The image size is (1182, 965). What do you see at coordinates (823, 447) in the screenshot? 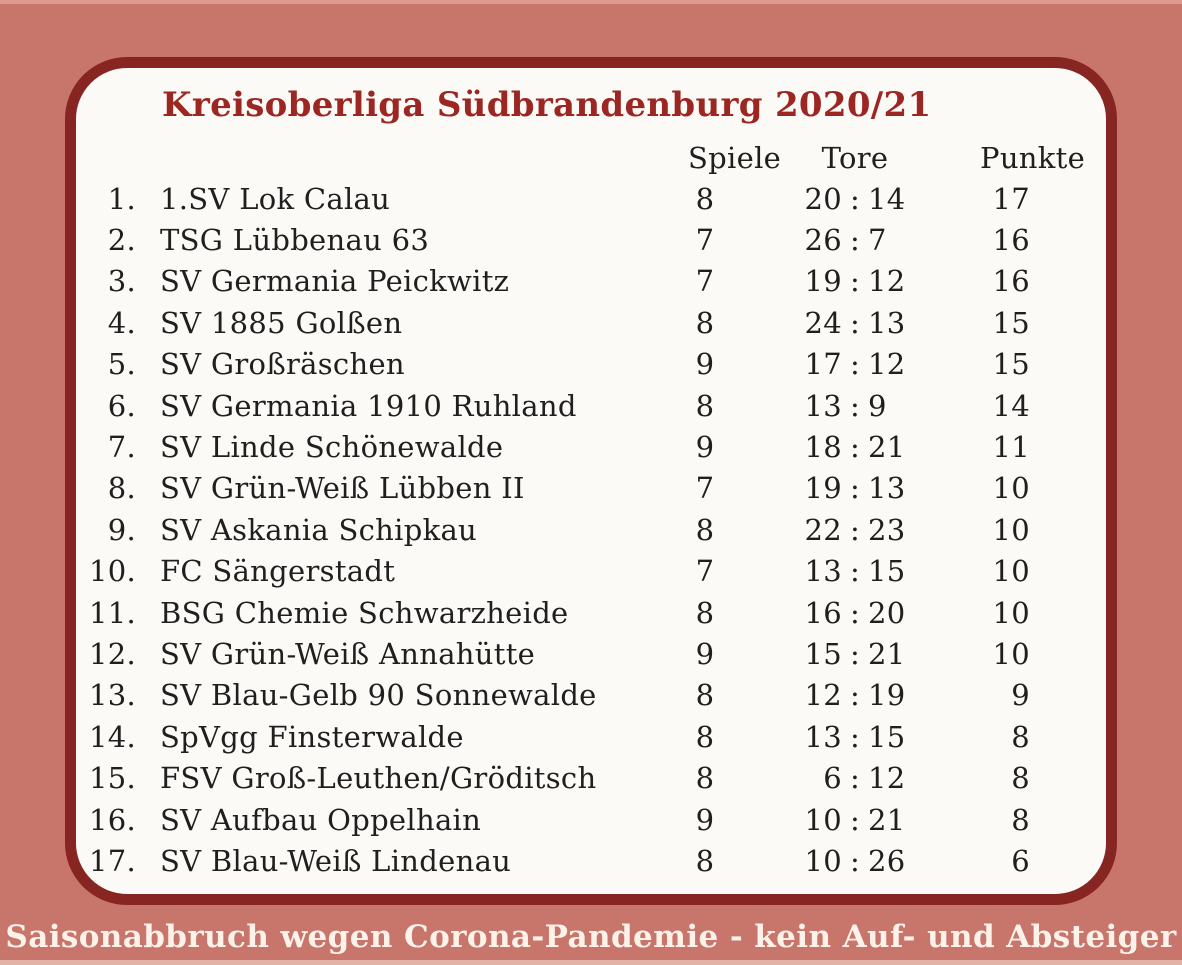
I see `goals-for: 18` at bounding box center [823, 447].